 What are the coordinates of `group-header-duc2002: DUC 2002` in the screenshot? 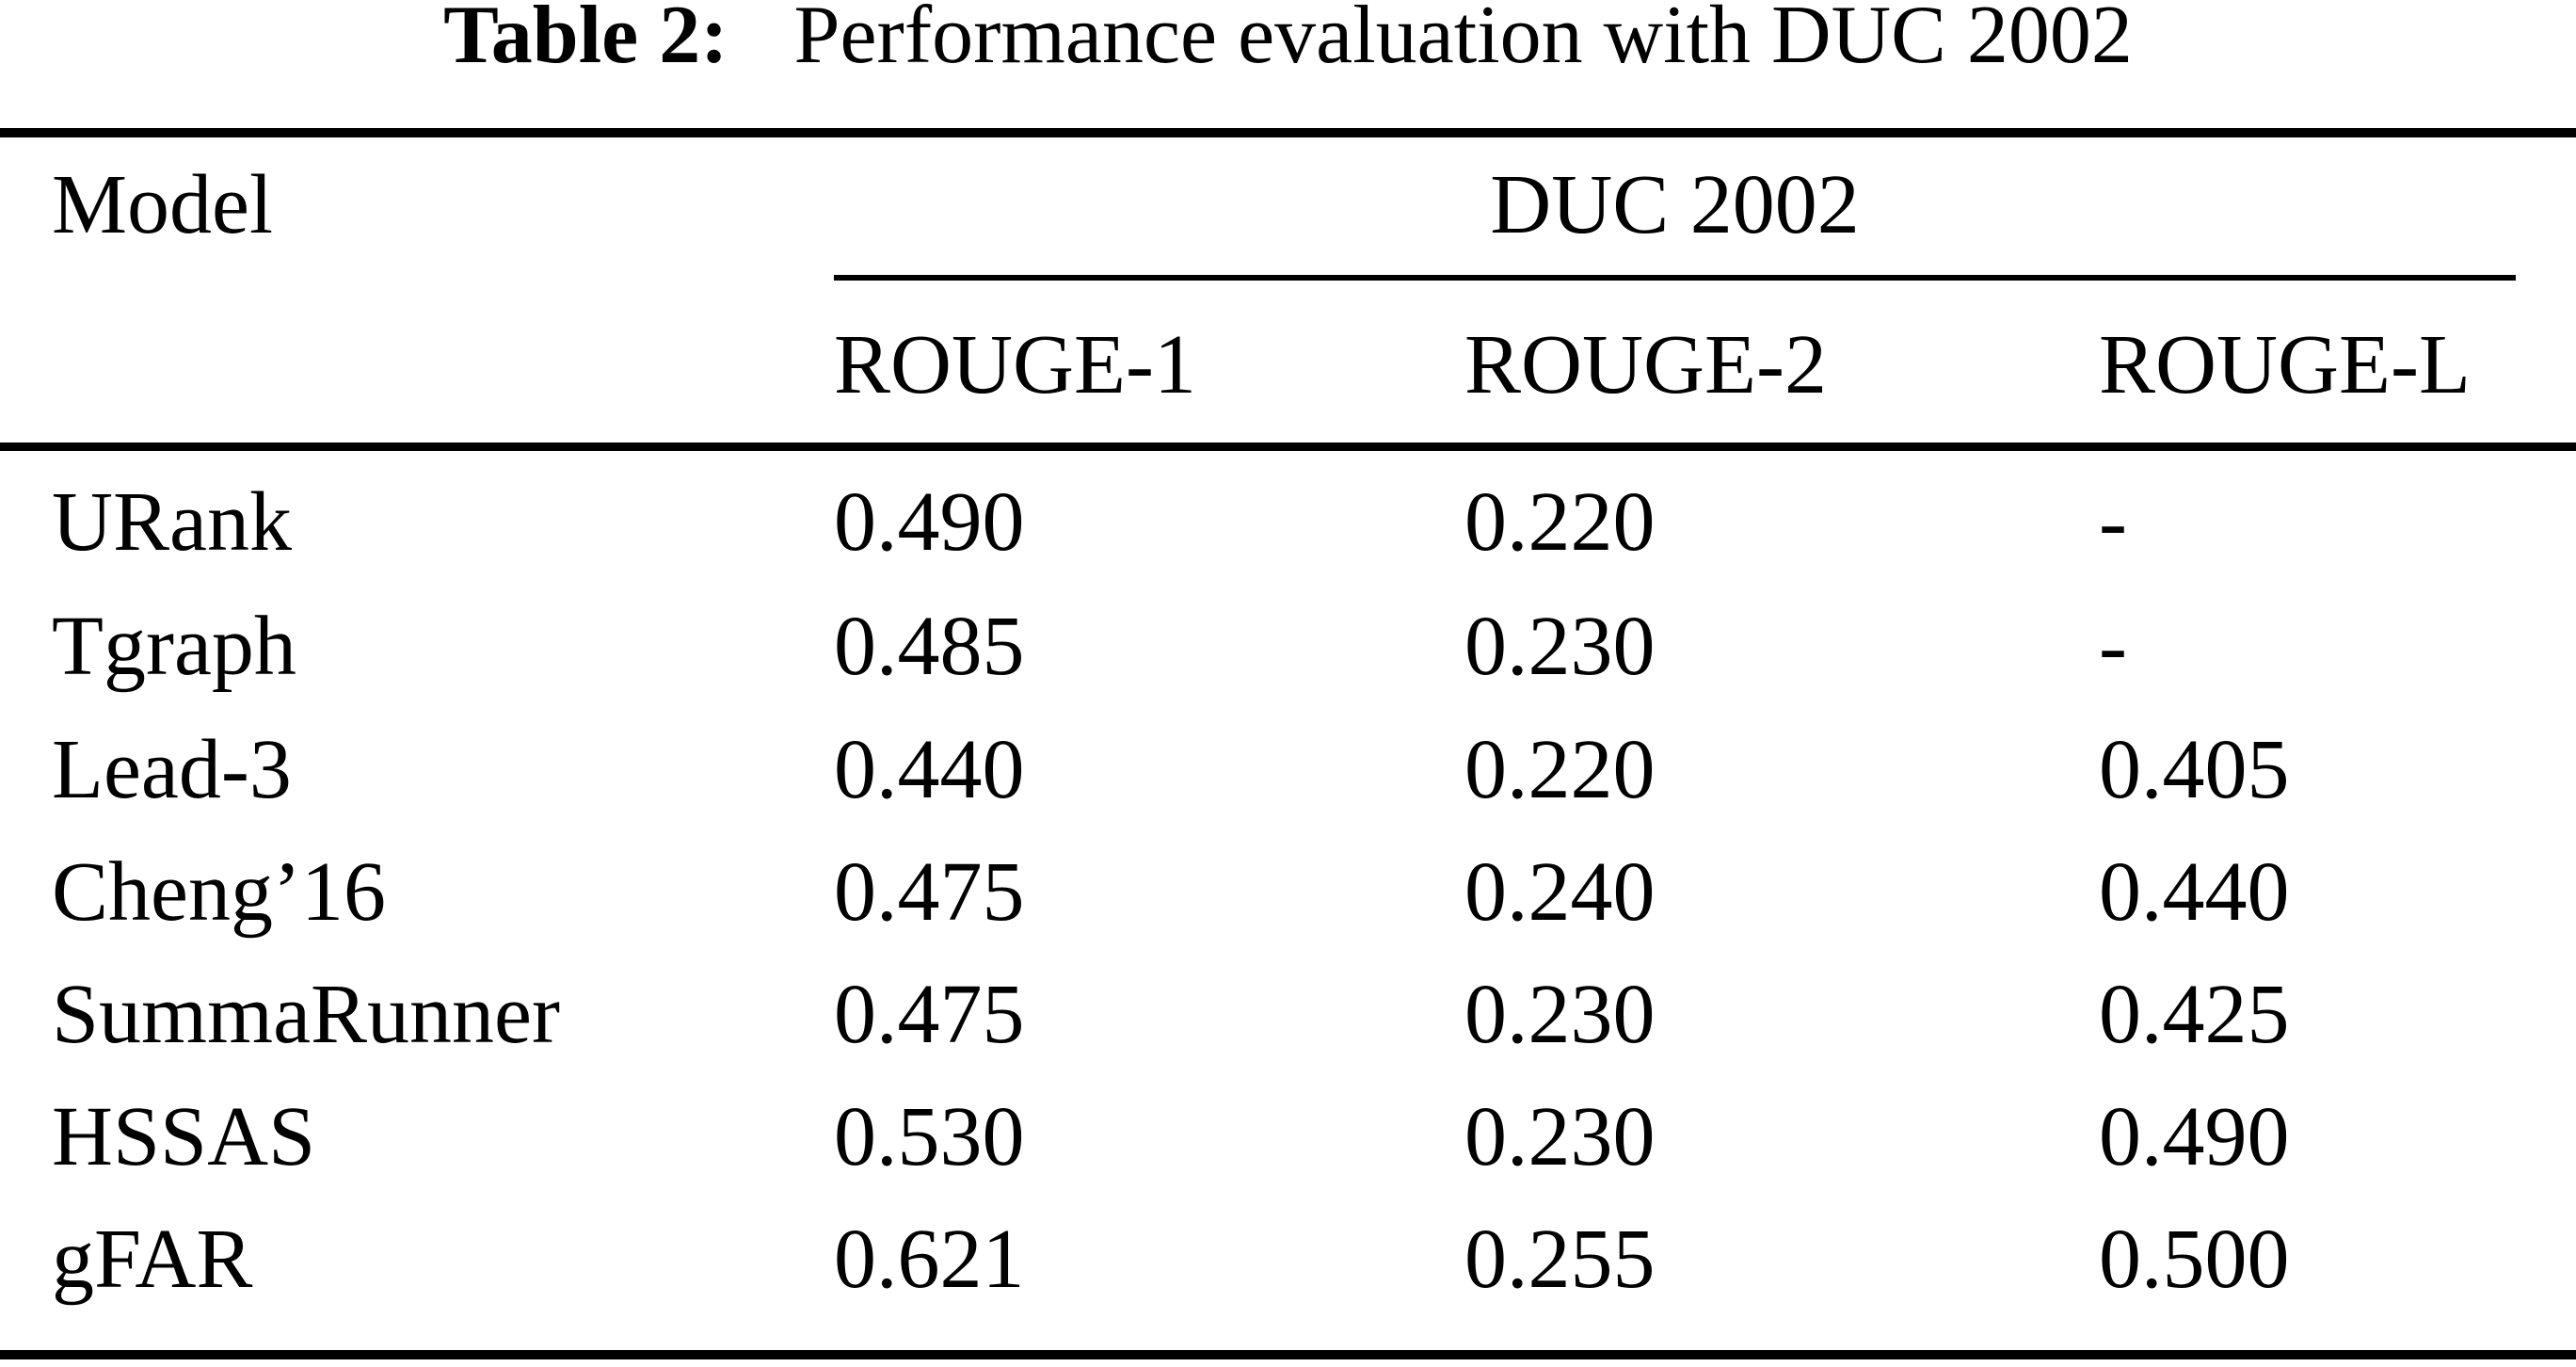 It's located at (1675, 204).